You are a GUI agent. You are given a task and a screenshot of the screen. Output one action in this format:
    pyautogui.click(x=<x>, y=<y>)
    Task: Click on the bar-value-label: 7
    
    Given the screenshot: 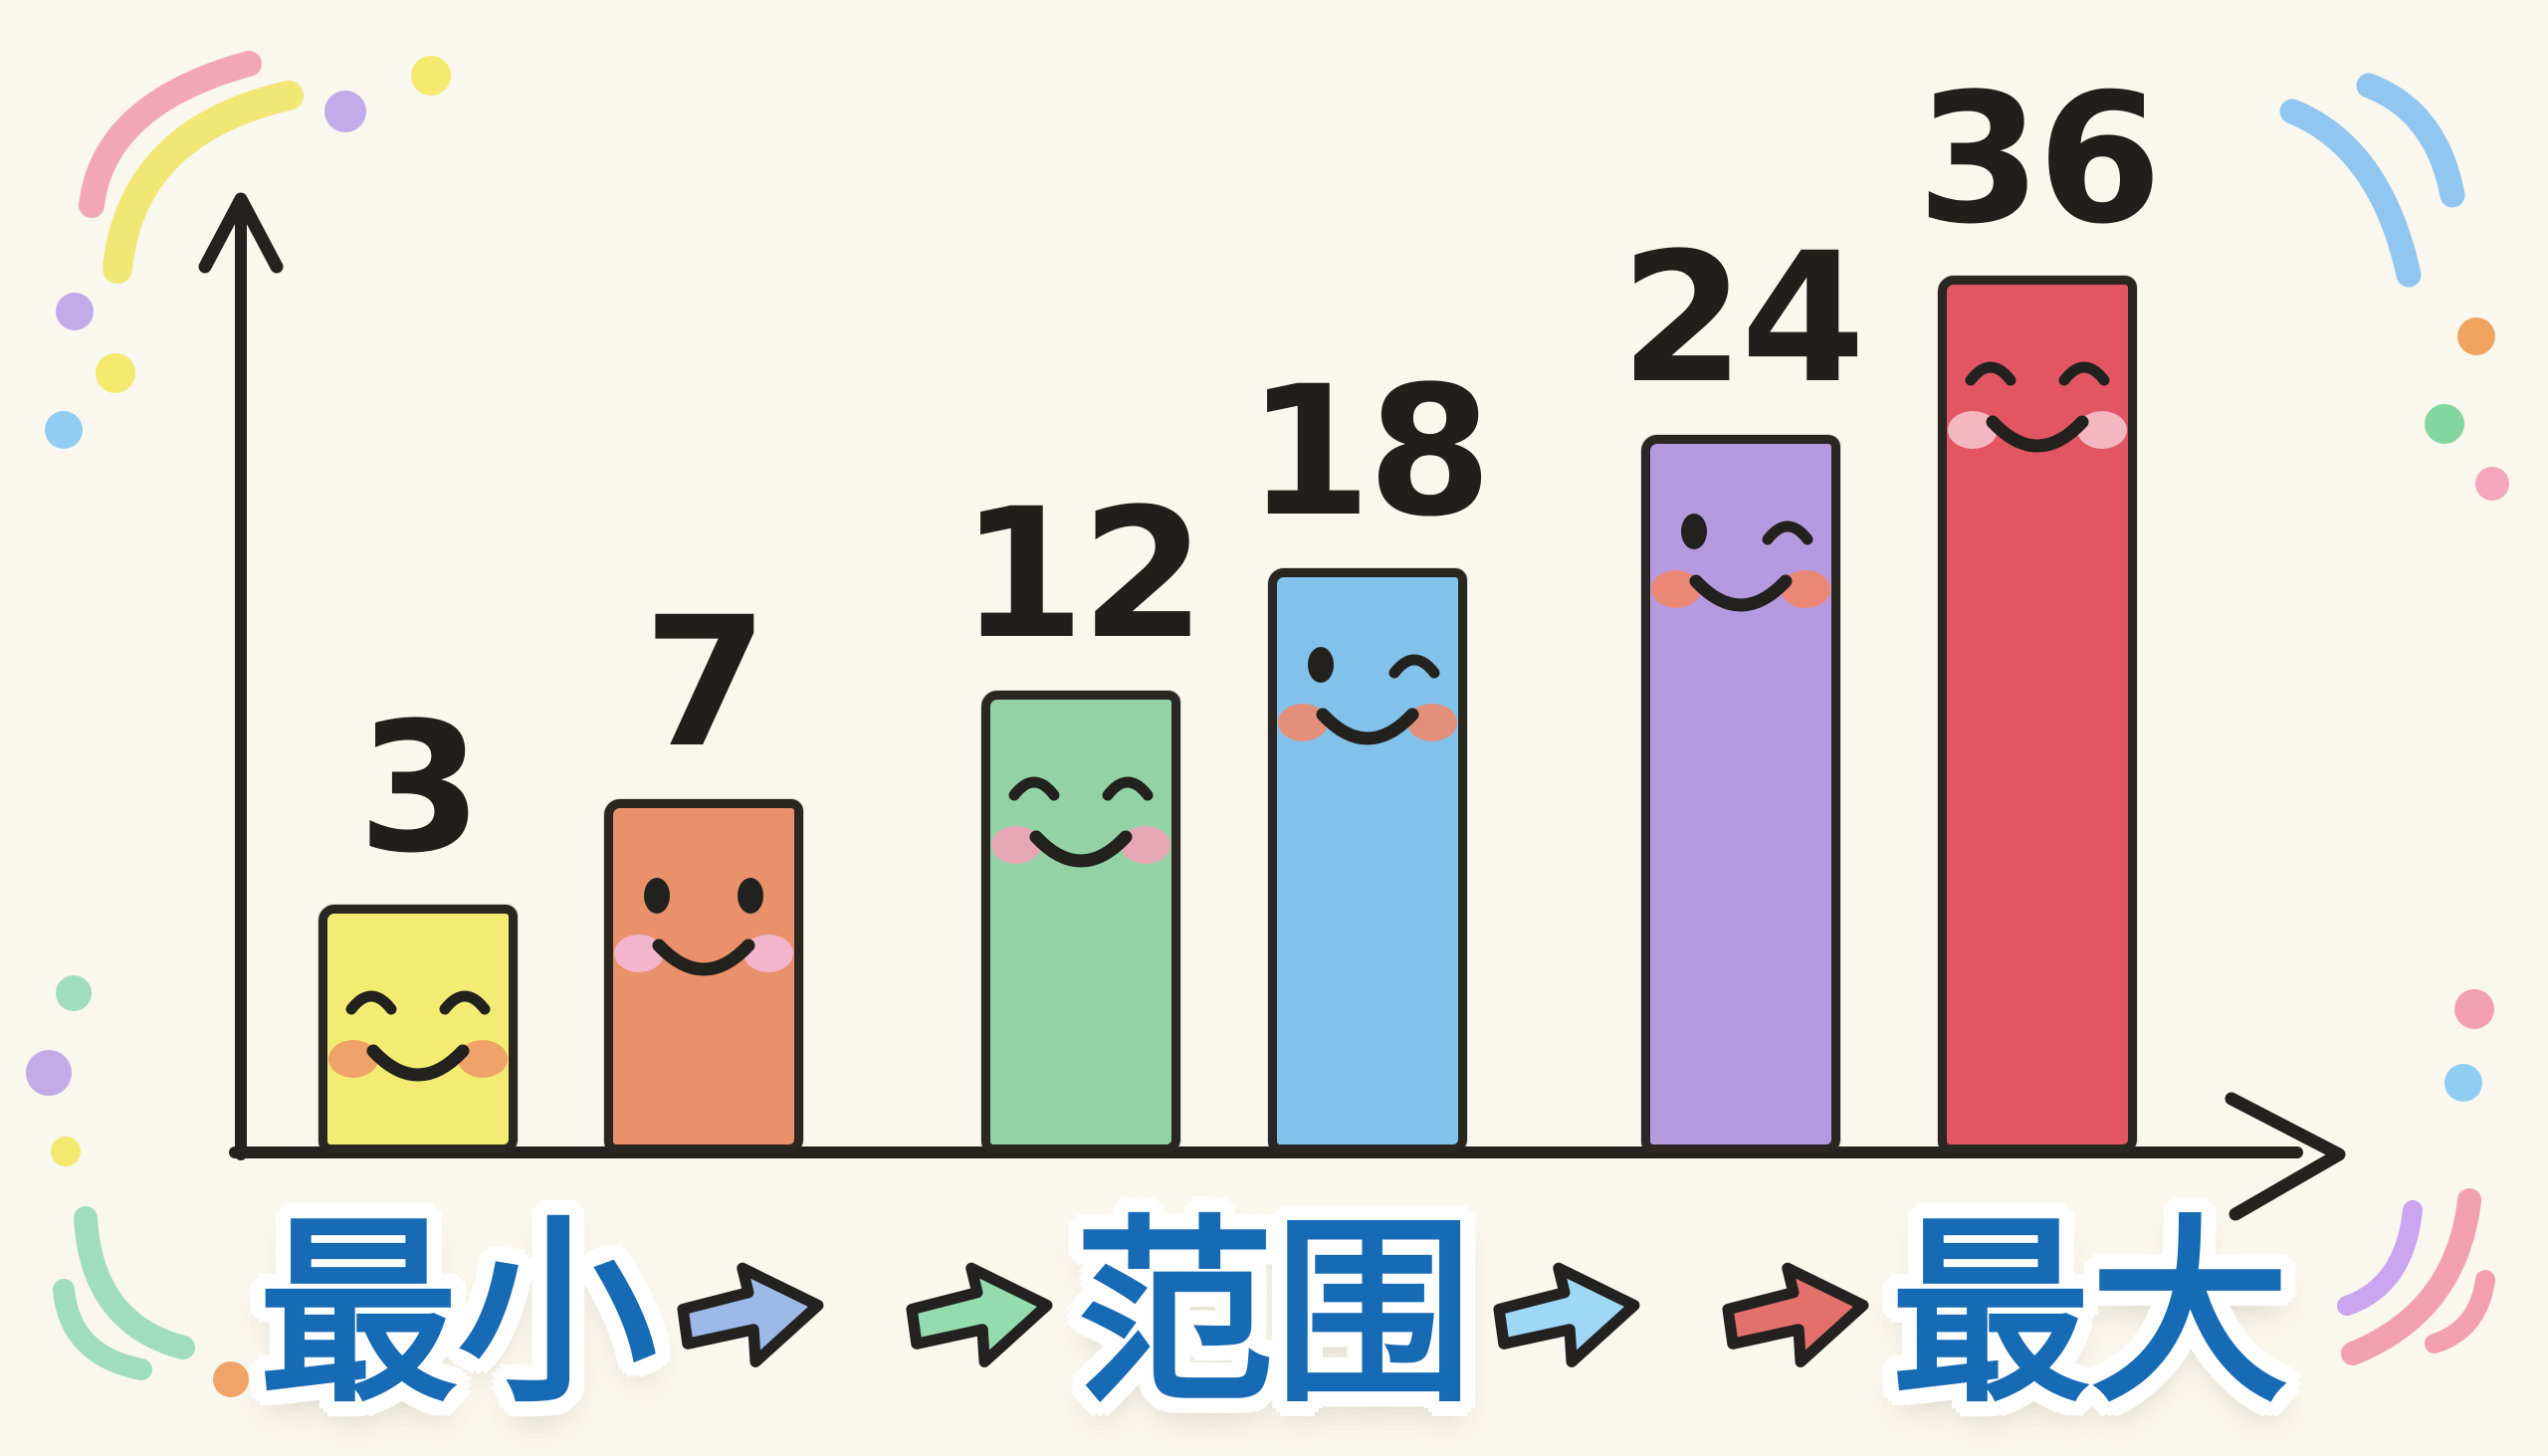 What is the action you would take?
    pyautogui.click(x=705, y=683)
    